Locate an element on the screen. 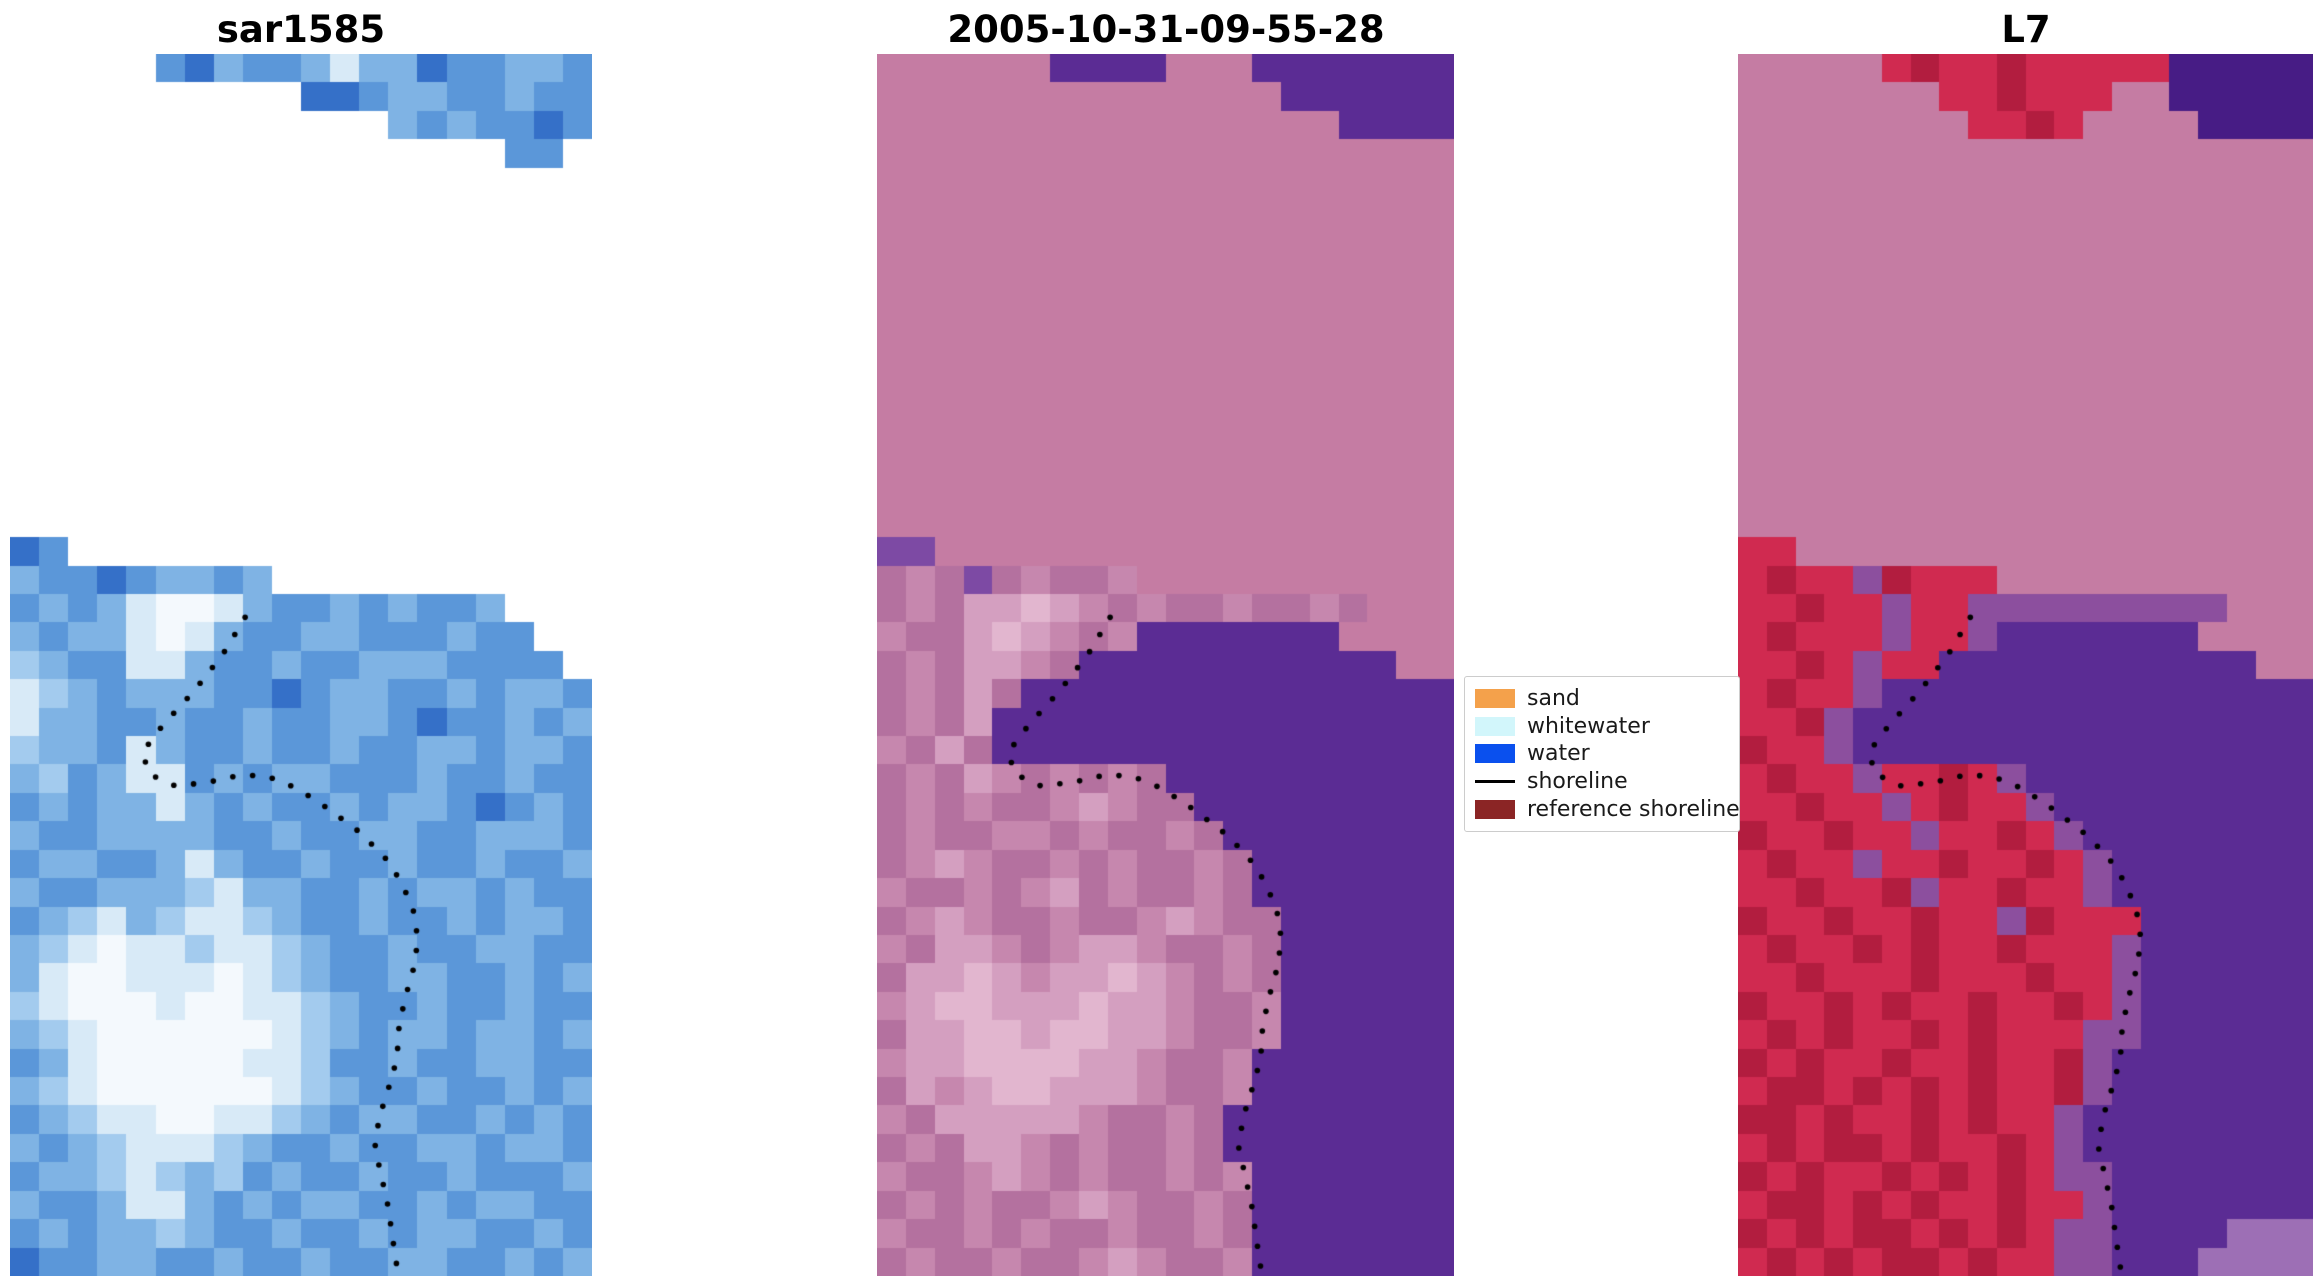 This screenshot has height=1283, width=2319. legend-item: whitewater is located at coordinates (1602, 727).